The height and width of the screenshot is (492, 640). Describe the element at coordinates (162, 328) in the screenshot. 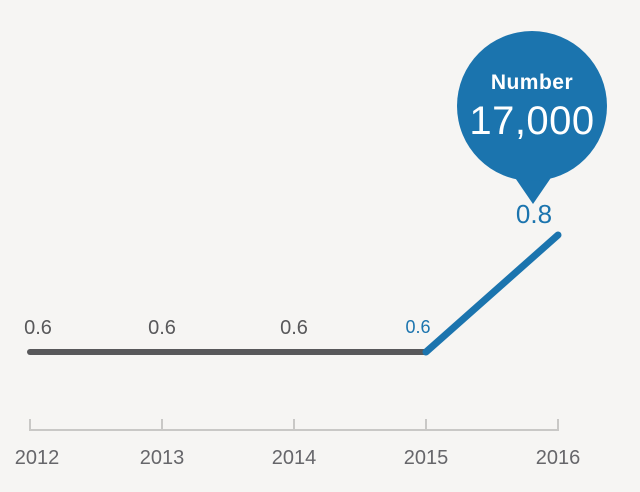

I see `point-label-2013: 0.6` at that location.